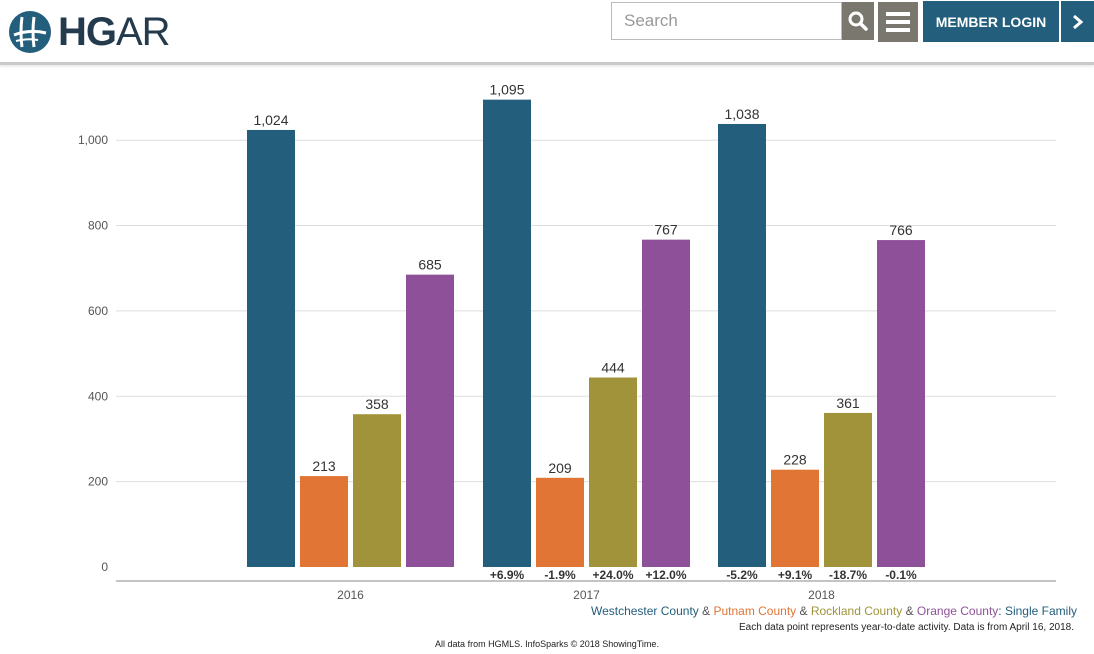  Describe the element at coordinates (350, 595) in the screenshot. I see `x-category-label: 2016` at that location.